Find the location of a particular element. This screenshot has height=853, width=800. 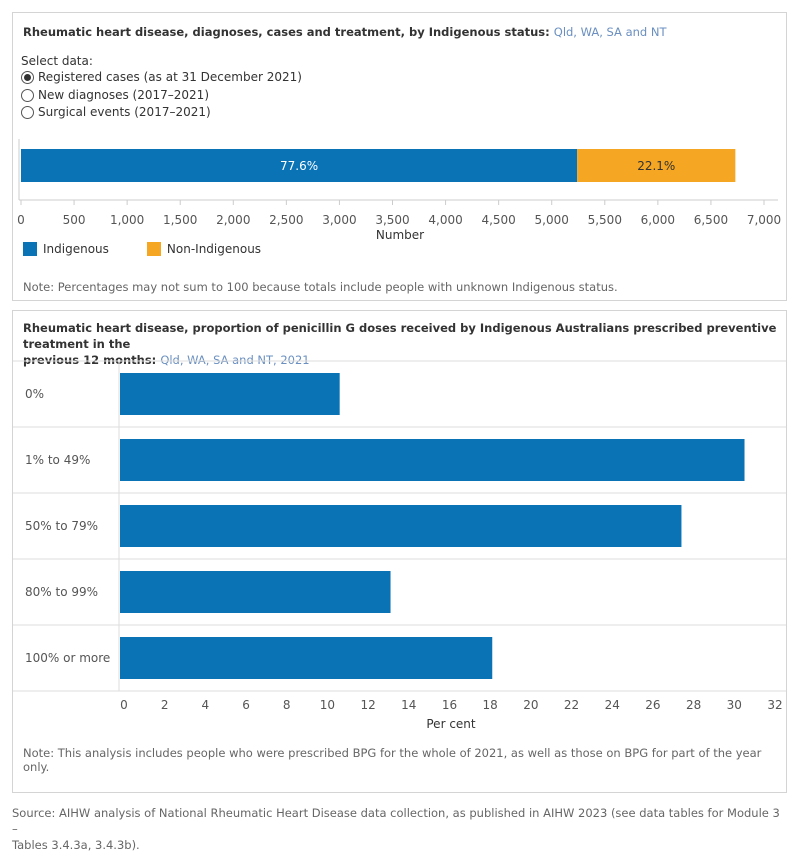

legend: Indigenous Non-Indigenous is located at coordinates (161, 249).